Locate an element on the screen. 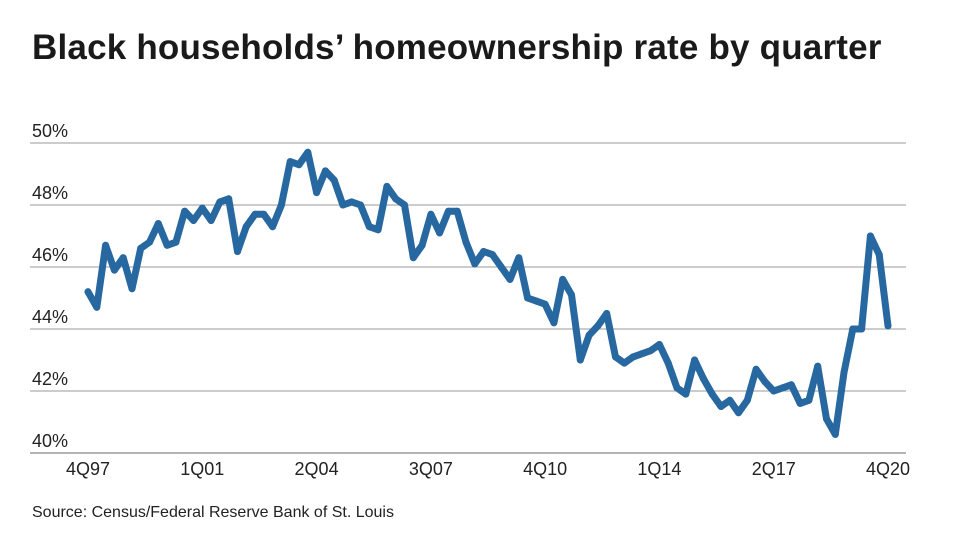  x-axis-ticks: 4Q97 1Q01 2Q04 3Q07 4Q10 1Q14 2Q17 4Q20 is located at coordinates (488, 469).